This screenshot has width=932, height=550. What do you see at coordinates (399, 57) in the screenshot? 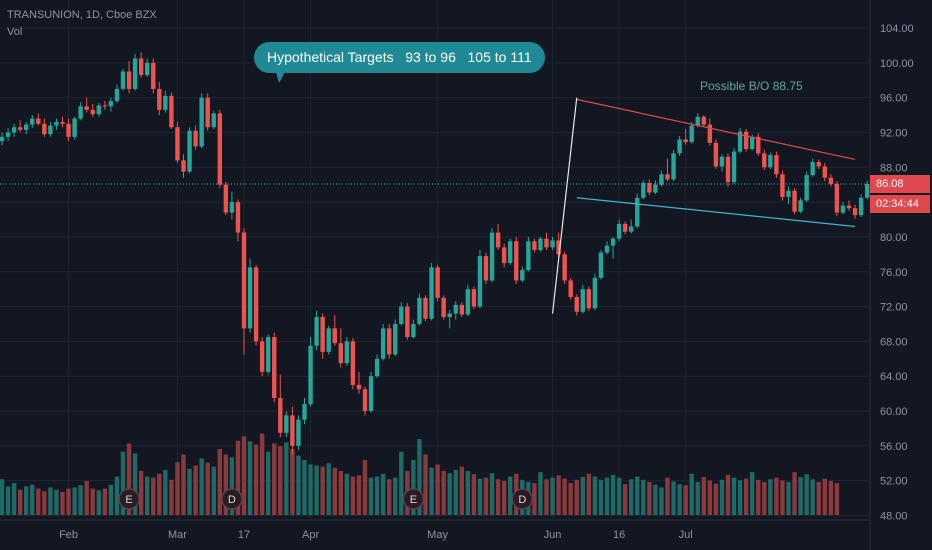
I see `targets-callout: Hypothetical Targets 93 to 96 105 to 111` at bounding box center [399, 57].